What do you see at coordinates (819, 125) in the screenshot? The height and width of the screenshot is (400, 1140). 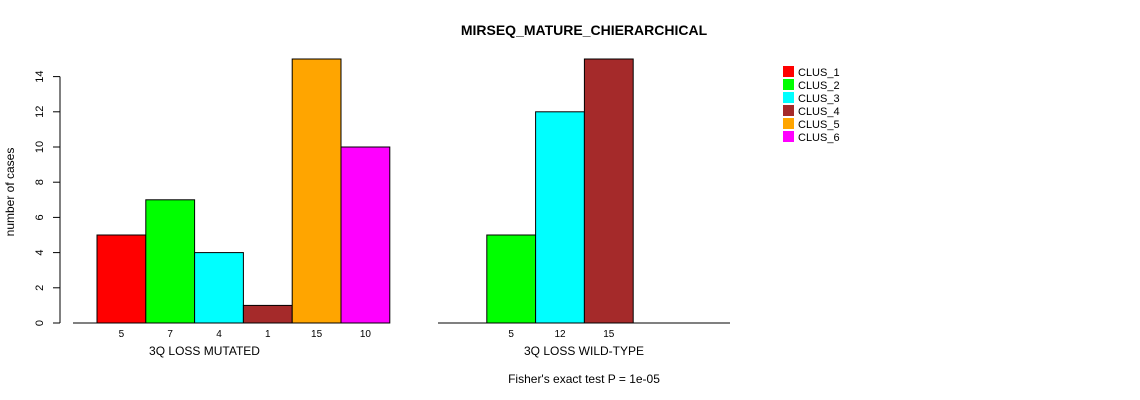 I see `legend-label: CLUS_5` at bounding box center [819, 125].